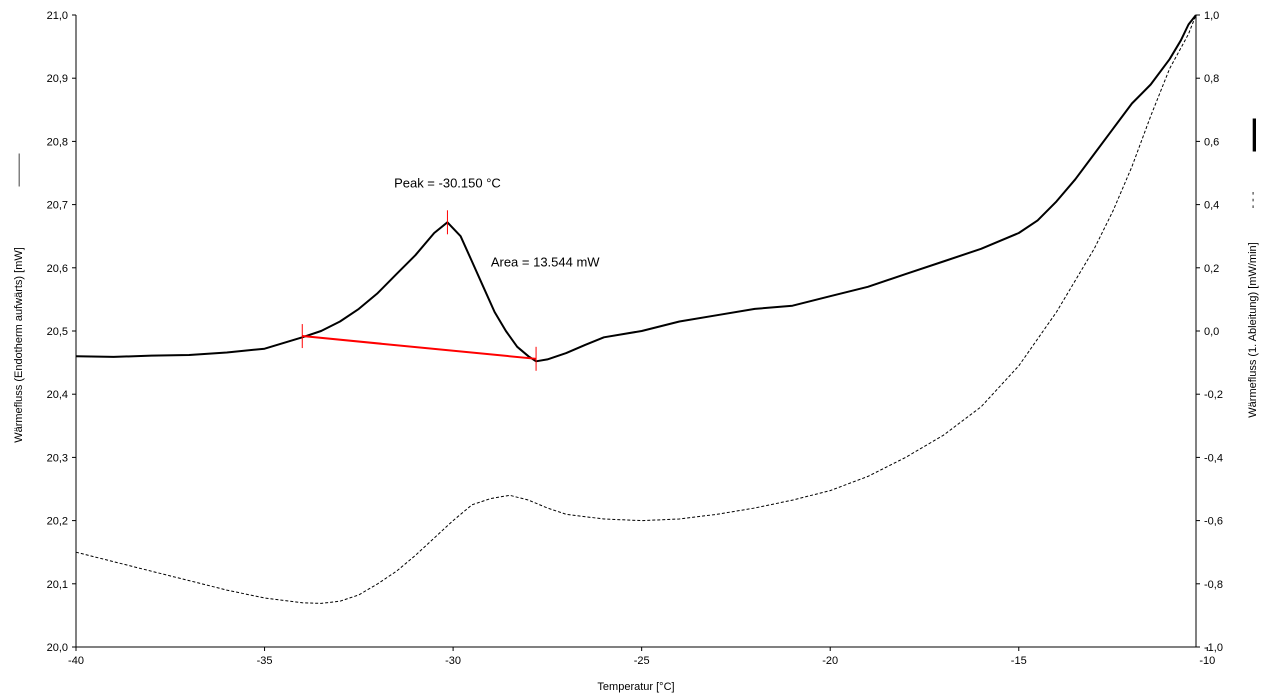 The image size is (1266, 695). Describe the element at coordinates (1213, 458) in the screenshot. I see `y-right-tick-label: -0,4` at that location.